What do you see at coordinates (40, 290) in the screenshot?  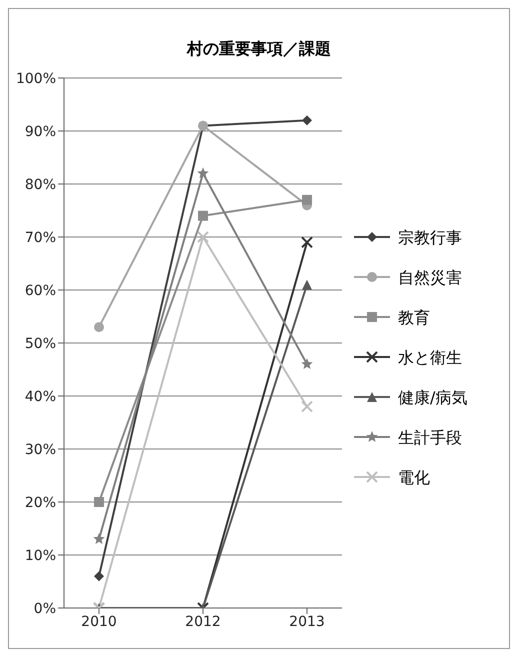 I see `y-tick-label: 60%` at bounding box center [40, 290].